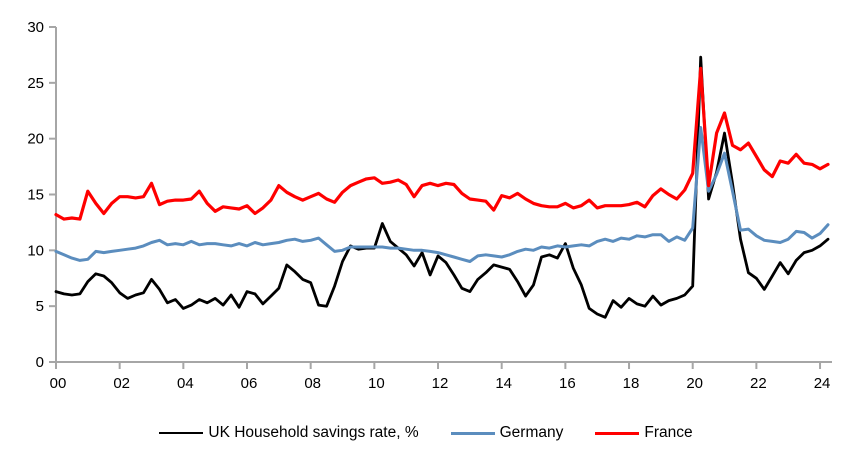 This screenshot has width=852, height=476. I want to click on x-tick-label: 22, so click(758, 383).